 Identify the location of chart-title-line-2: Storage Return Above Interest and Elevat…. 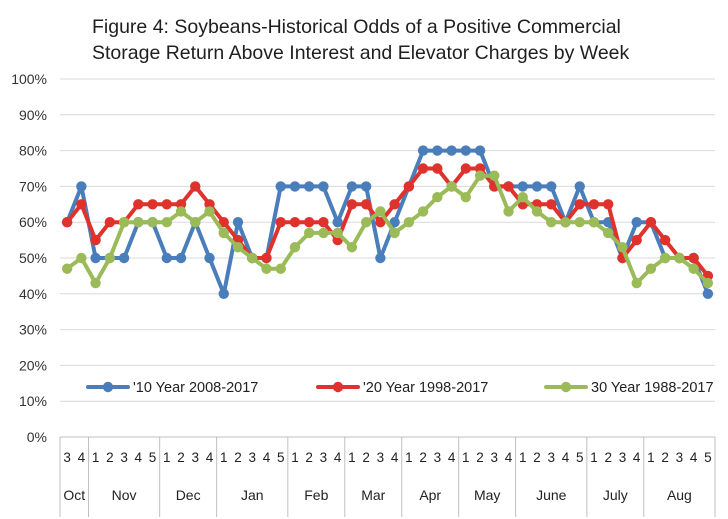
(361, 53).